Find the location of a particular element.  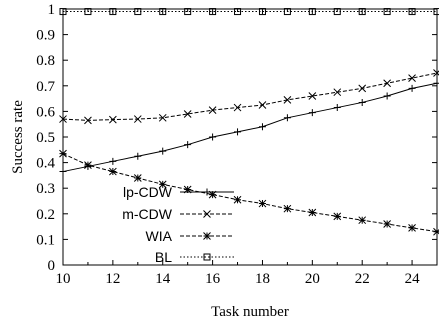

y-tick-label: 0.6 is located at coordinates (45, 112).